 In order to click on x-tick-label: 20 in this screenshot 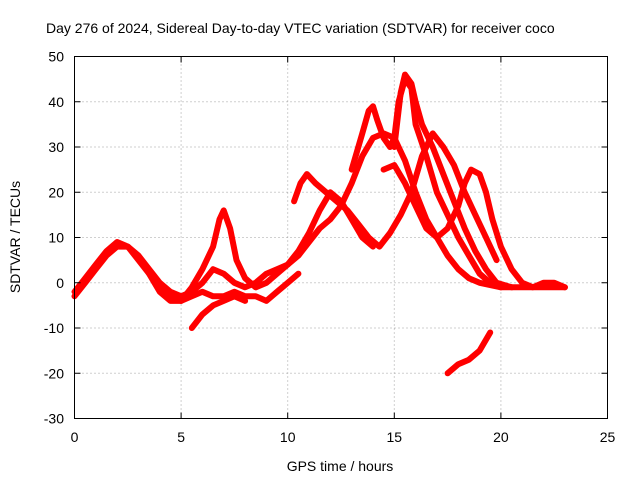, I will do `click(501, 437)`.